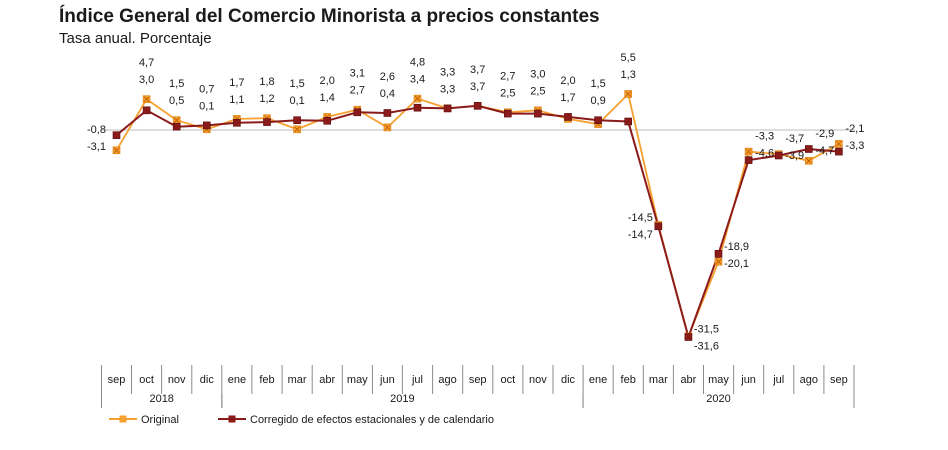  I want to click on year-label: 2019, so click(402, 399).